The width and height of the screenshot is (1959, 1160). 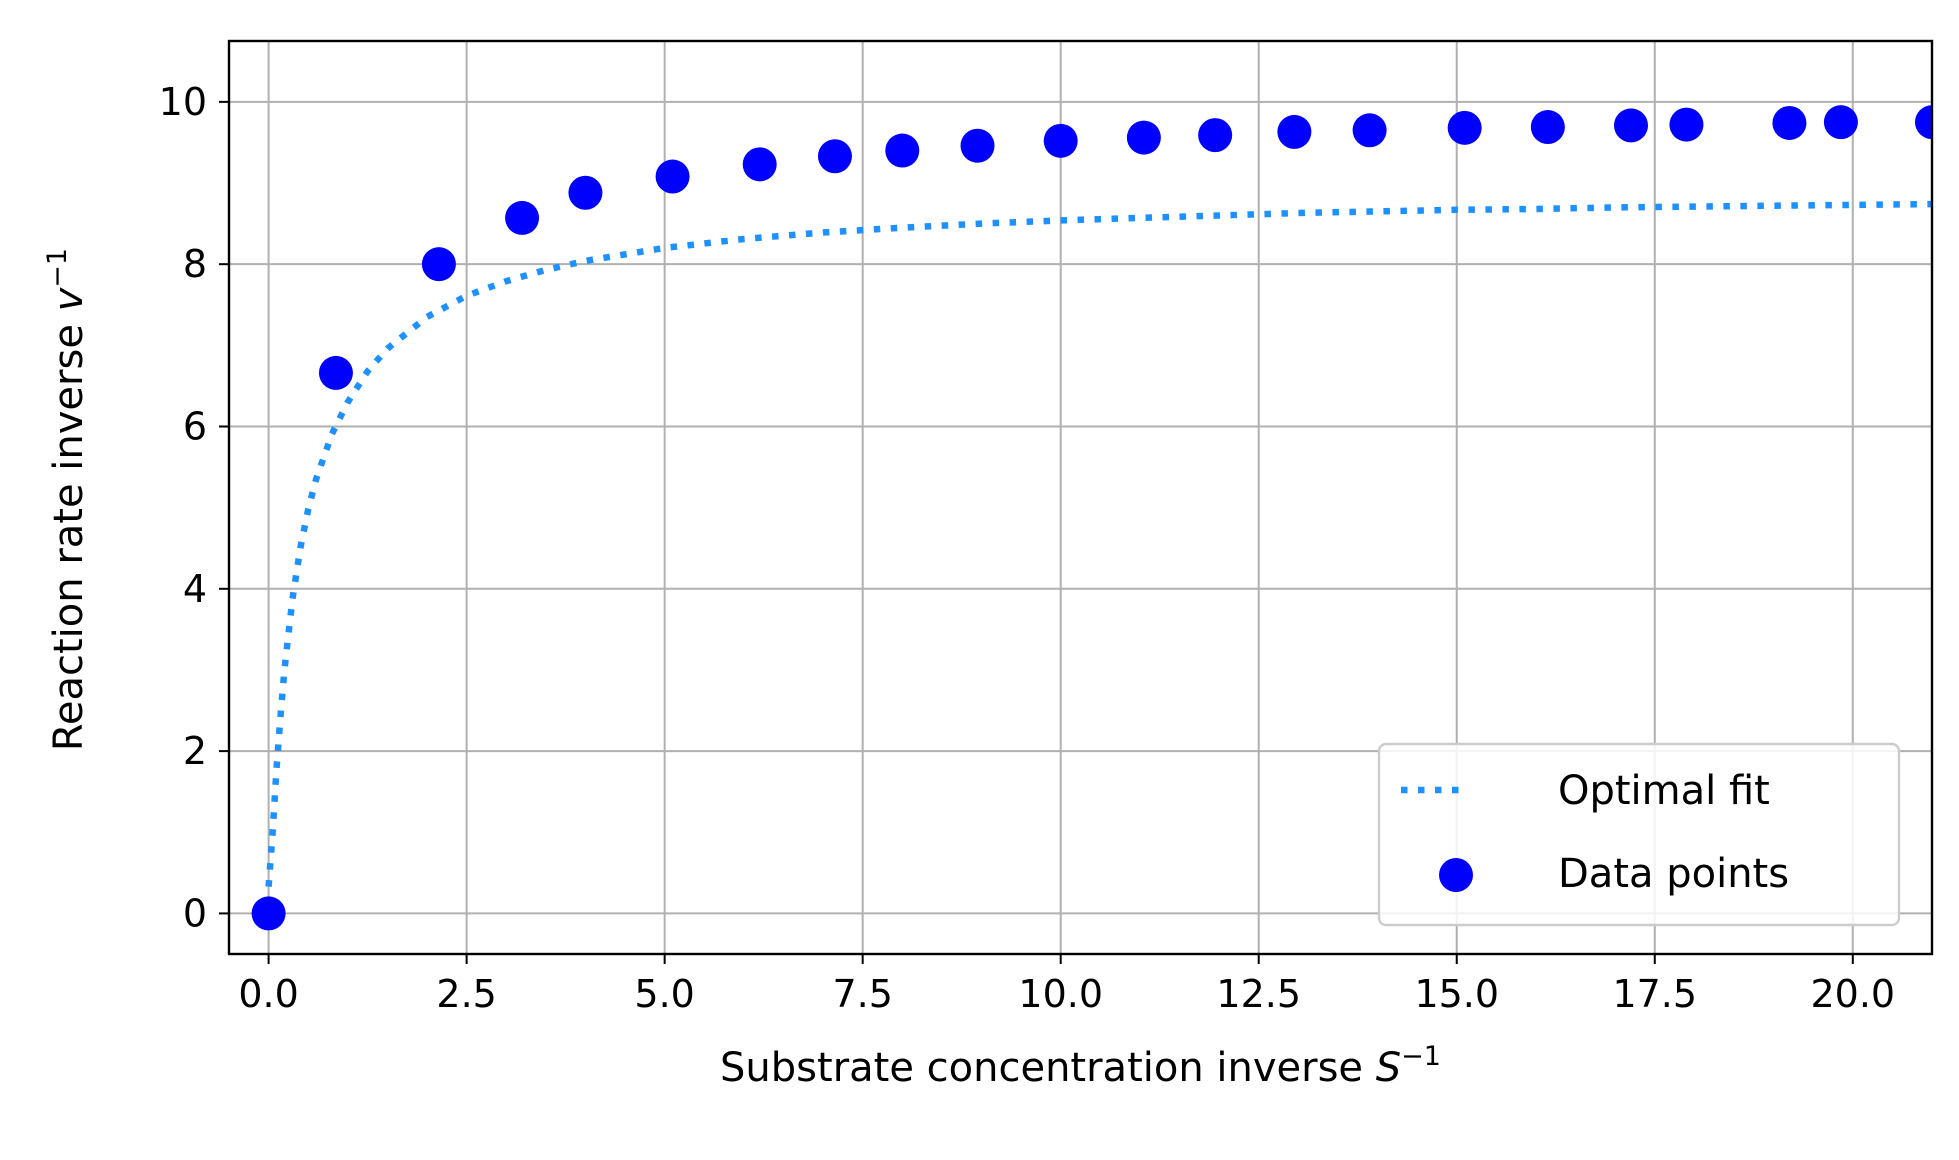 I want to click on x-tick-label: 5.0, so click(x=664, y=994).